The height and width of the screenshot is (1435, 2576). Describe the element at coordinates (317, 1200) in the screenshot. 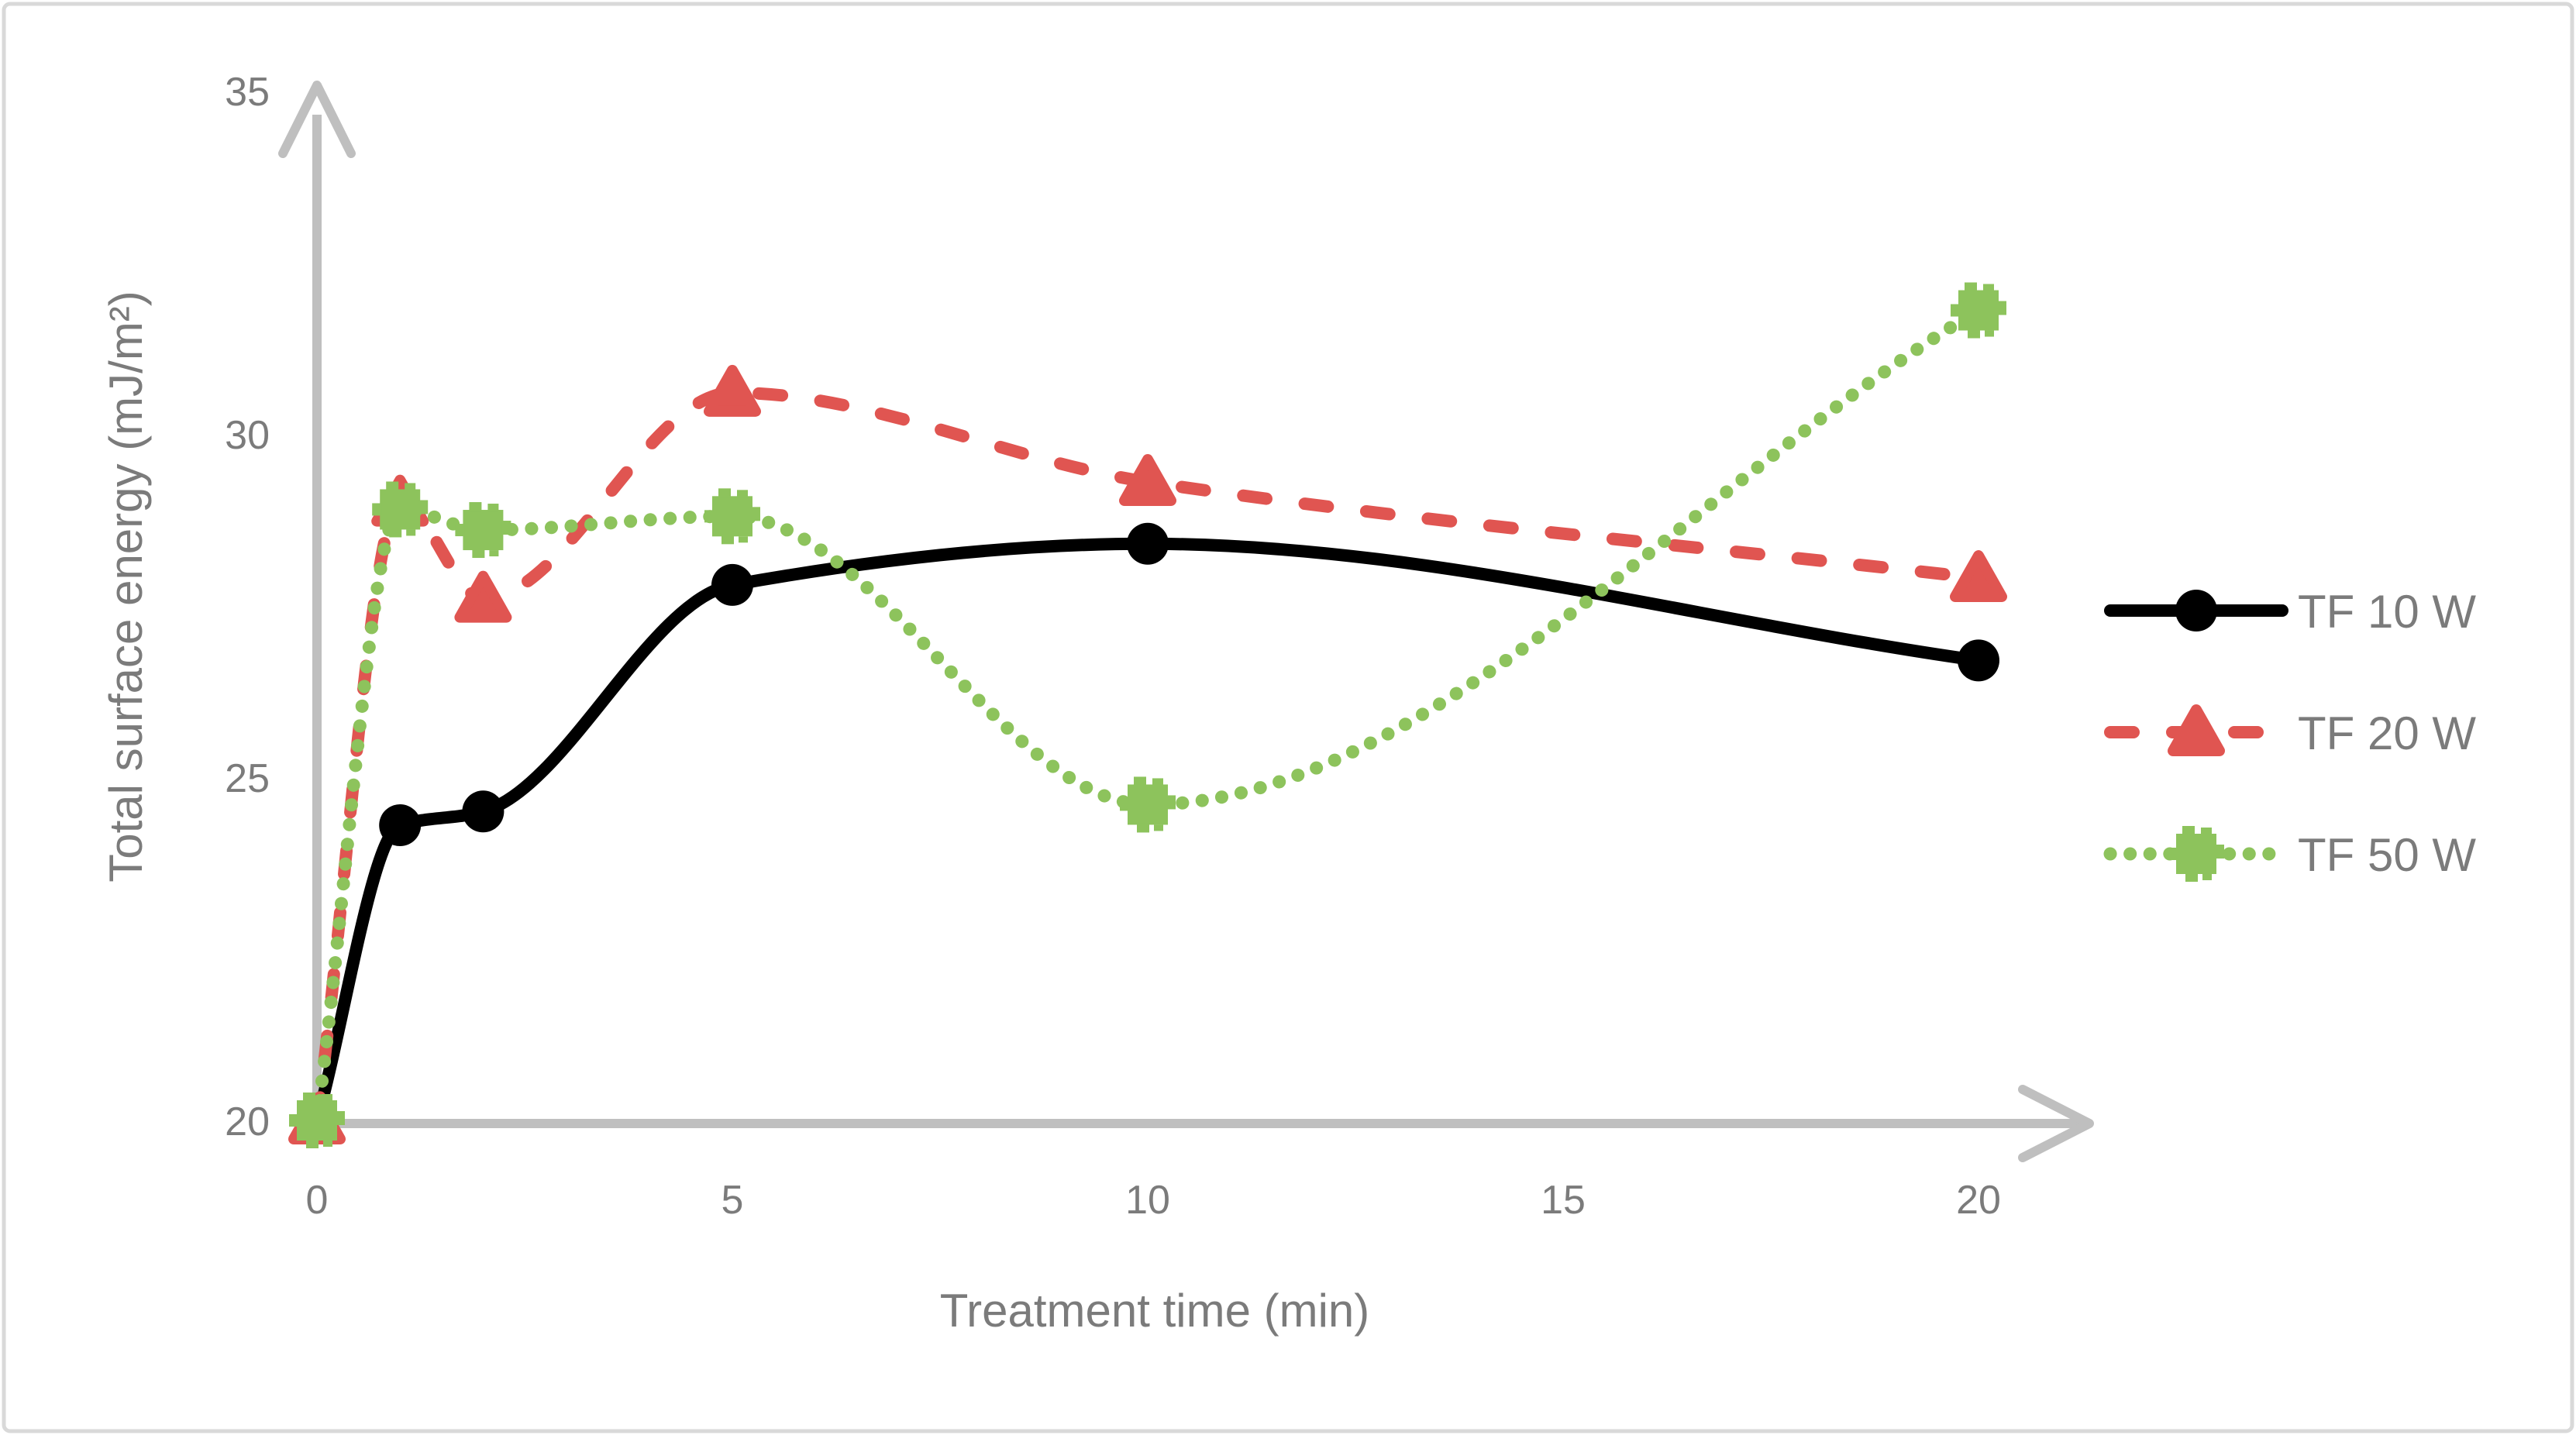

I see `x-tick-0: 0` at that location.